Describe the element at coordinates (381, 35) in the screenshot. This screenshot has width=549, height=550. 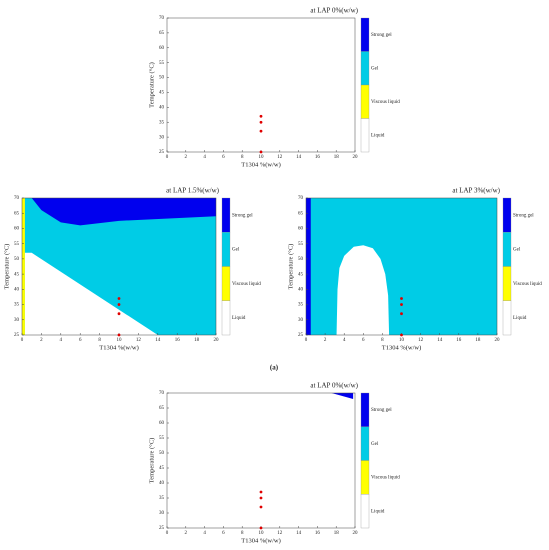
I see `colorbar-label: Strong gel` at that location.